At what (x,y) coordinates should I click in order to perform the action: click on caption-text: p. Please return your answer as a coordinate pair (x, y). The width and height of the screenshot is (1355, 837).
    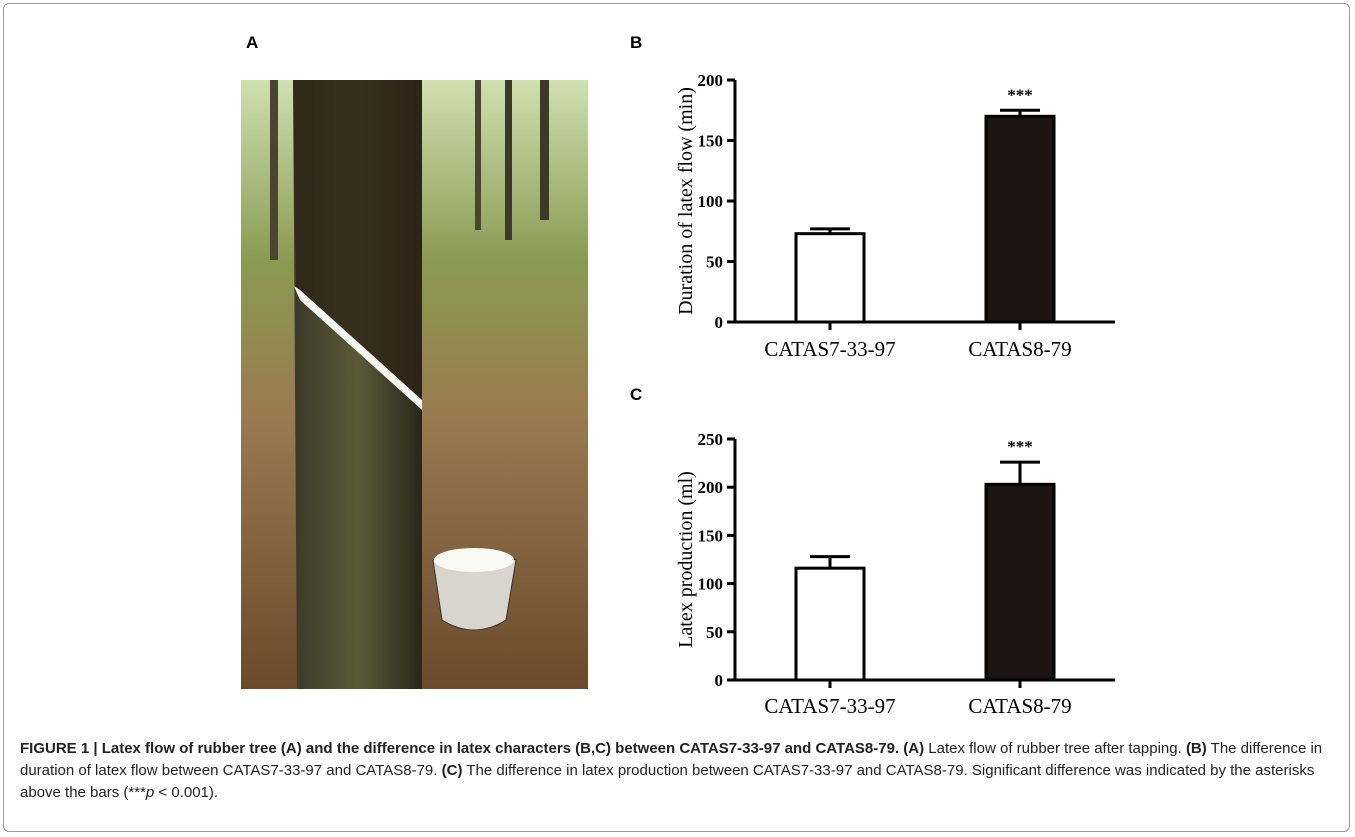
    Looking at the image, I should click on (150, 792).